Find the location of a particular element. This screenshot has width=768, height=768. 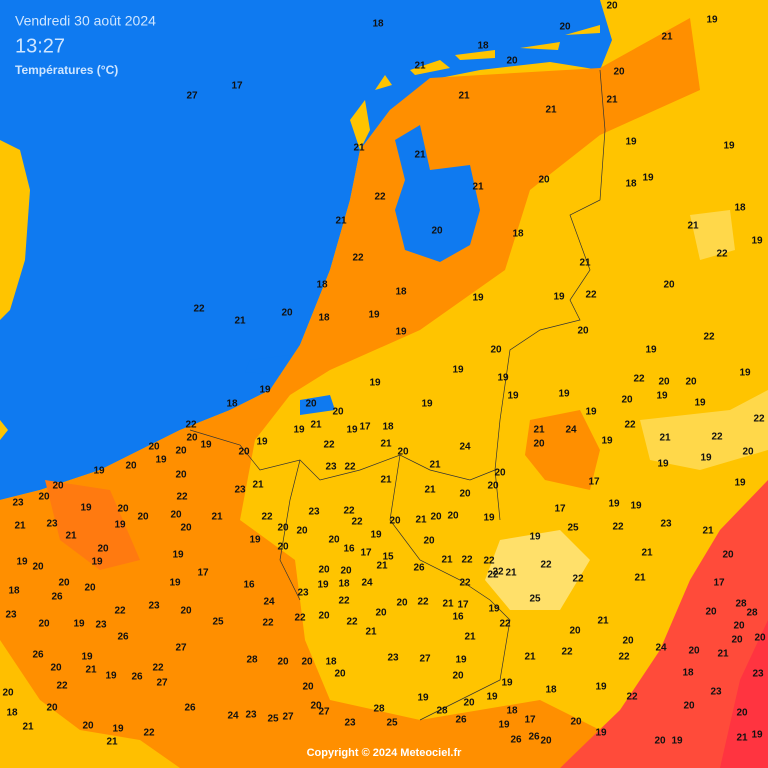

warm-patch is located at coordinates (92, 525).